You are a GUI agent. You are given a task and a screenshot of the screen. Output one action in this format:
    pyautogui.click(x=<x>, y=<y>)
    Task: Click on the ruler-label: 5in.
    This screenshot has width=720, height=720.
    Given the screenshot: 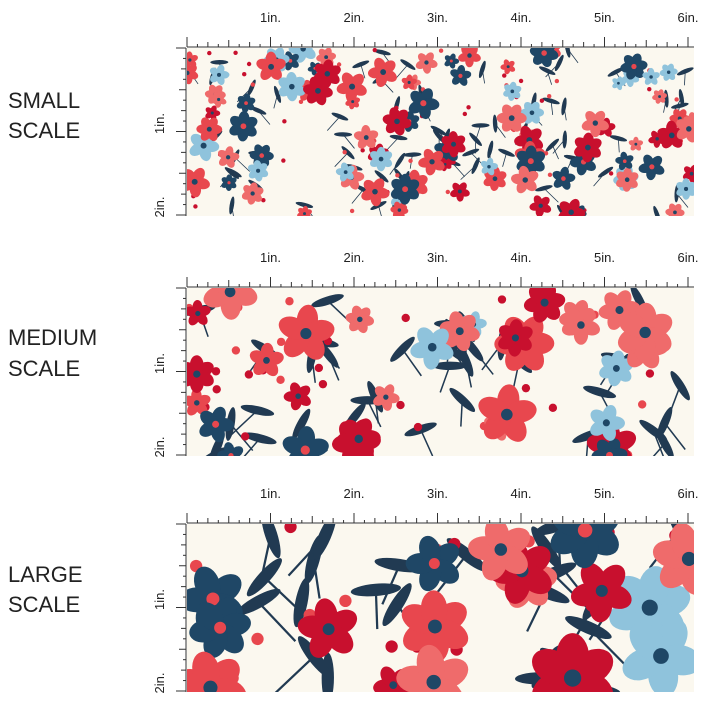 What is the action you would take?
    pyautogui.click(x=604, y=17)
    